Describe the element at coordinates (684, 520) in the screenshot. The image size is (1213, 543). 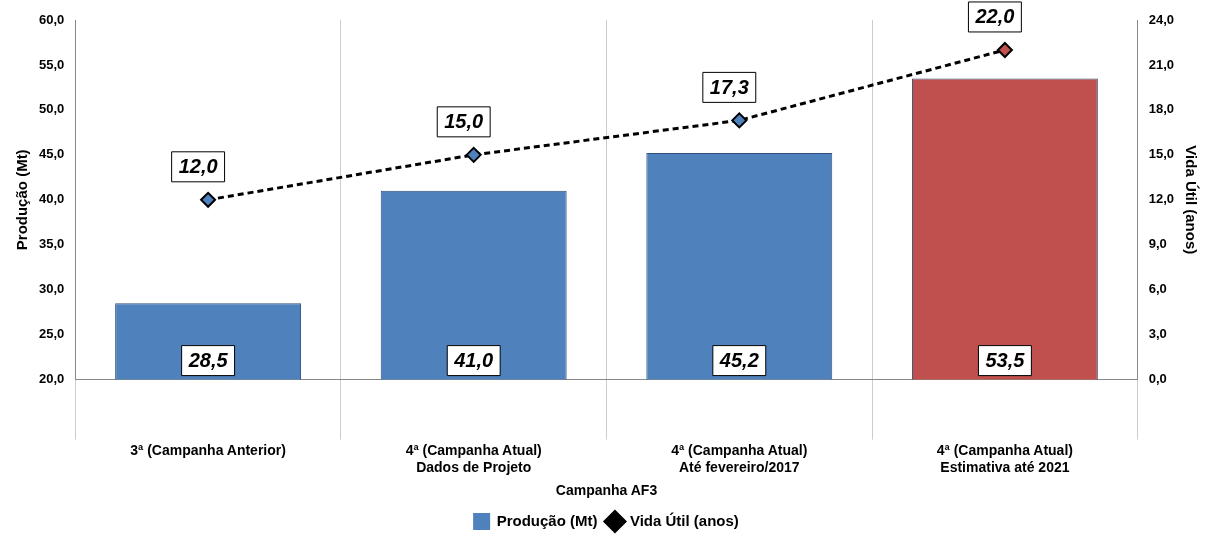
I see `legend-label: Vida Útil (anos)` at that location.